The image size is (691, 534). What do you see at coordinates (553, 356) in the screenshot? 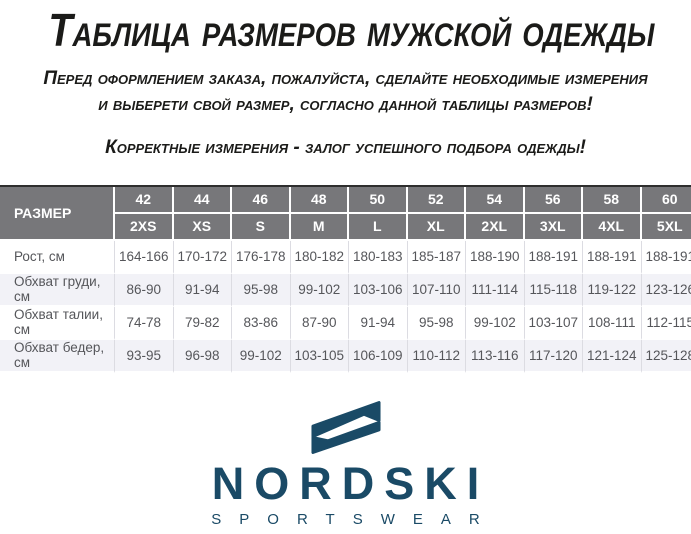
I see `size-value-cell: 117-120` at bounding box center [553, 356].